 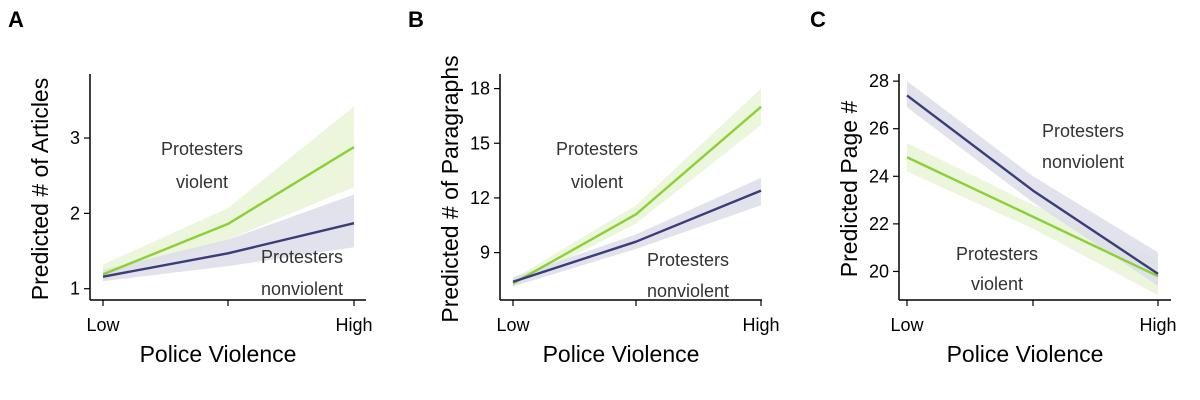 What do you see at coordinates (818, 19) in the screenshot?
I see `panel-label: C` at bounding box center [818, 19].